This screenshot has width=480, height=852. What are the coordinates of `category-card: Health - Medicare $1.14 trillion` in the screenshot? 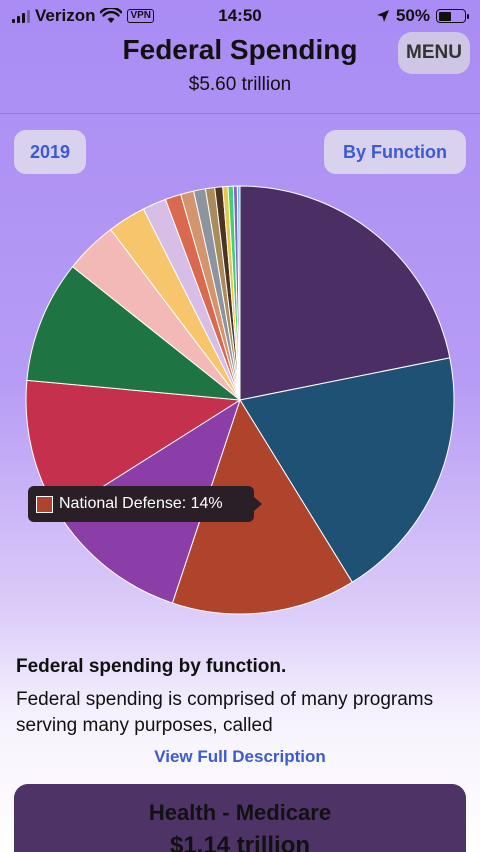 It's located at (240, 818).